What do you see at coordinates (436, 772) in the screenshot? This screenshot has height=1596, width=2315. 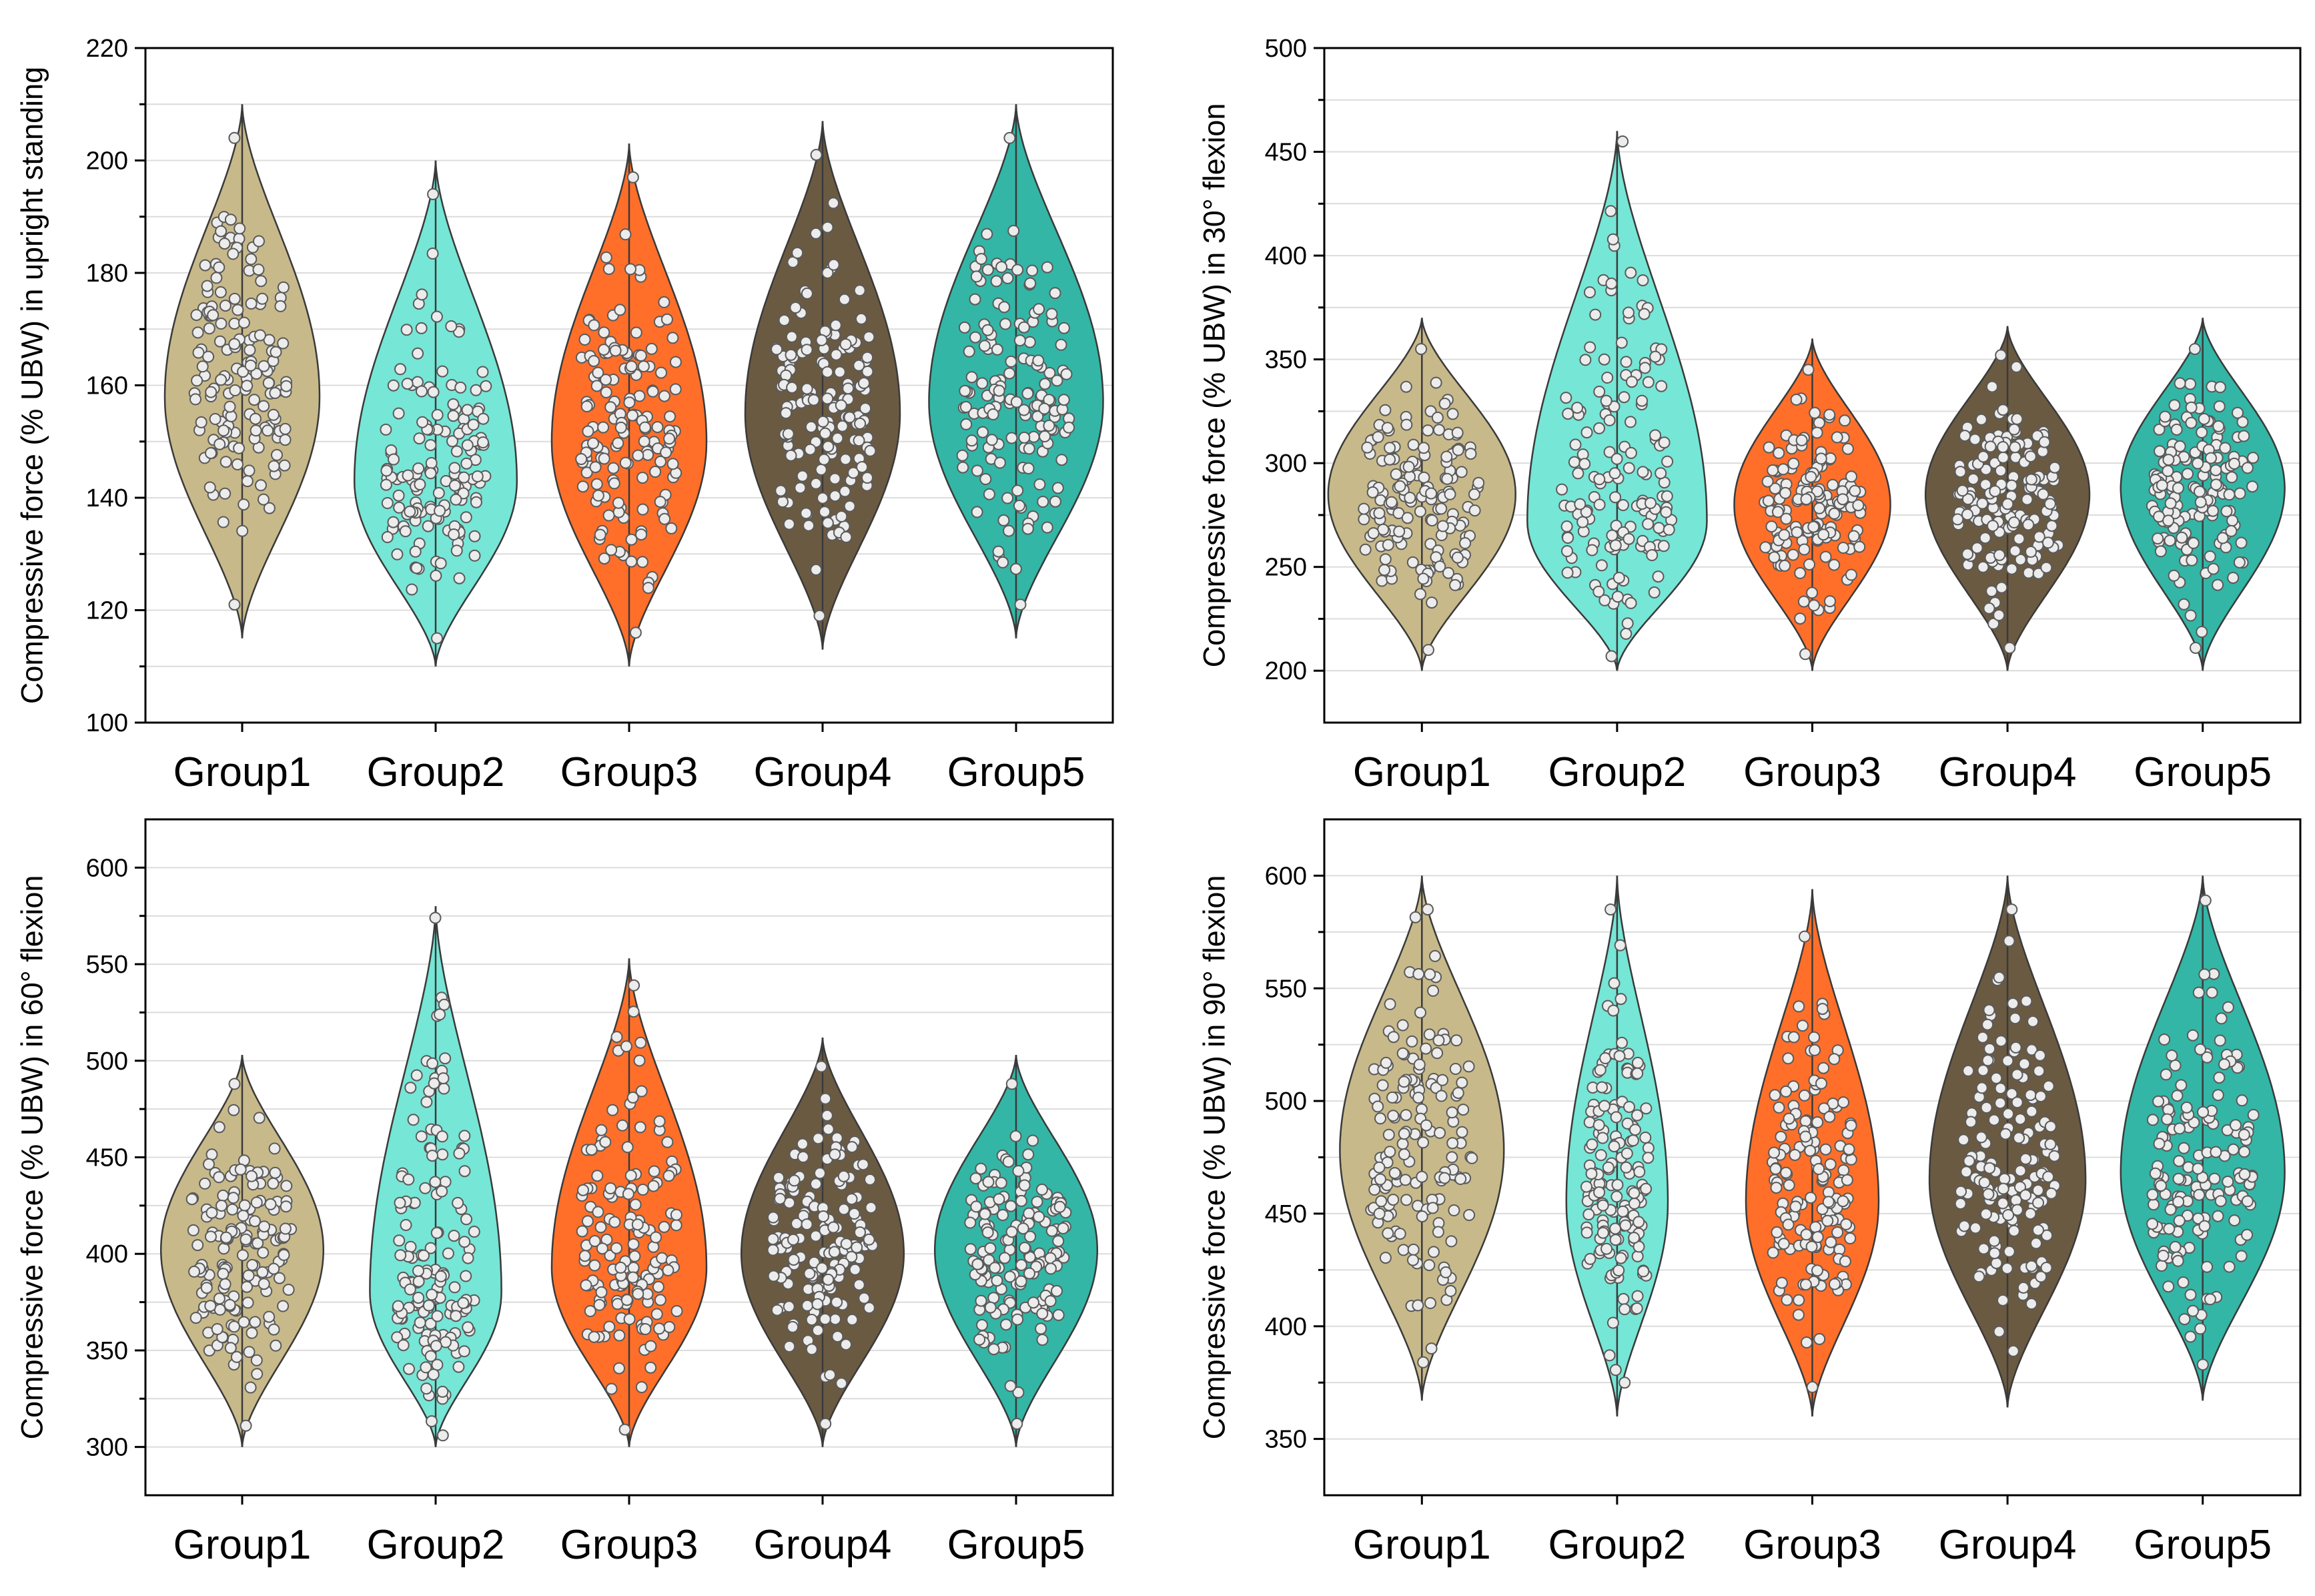 I see `x-tick-label: Group2` at bounding box center [436, 772].